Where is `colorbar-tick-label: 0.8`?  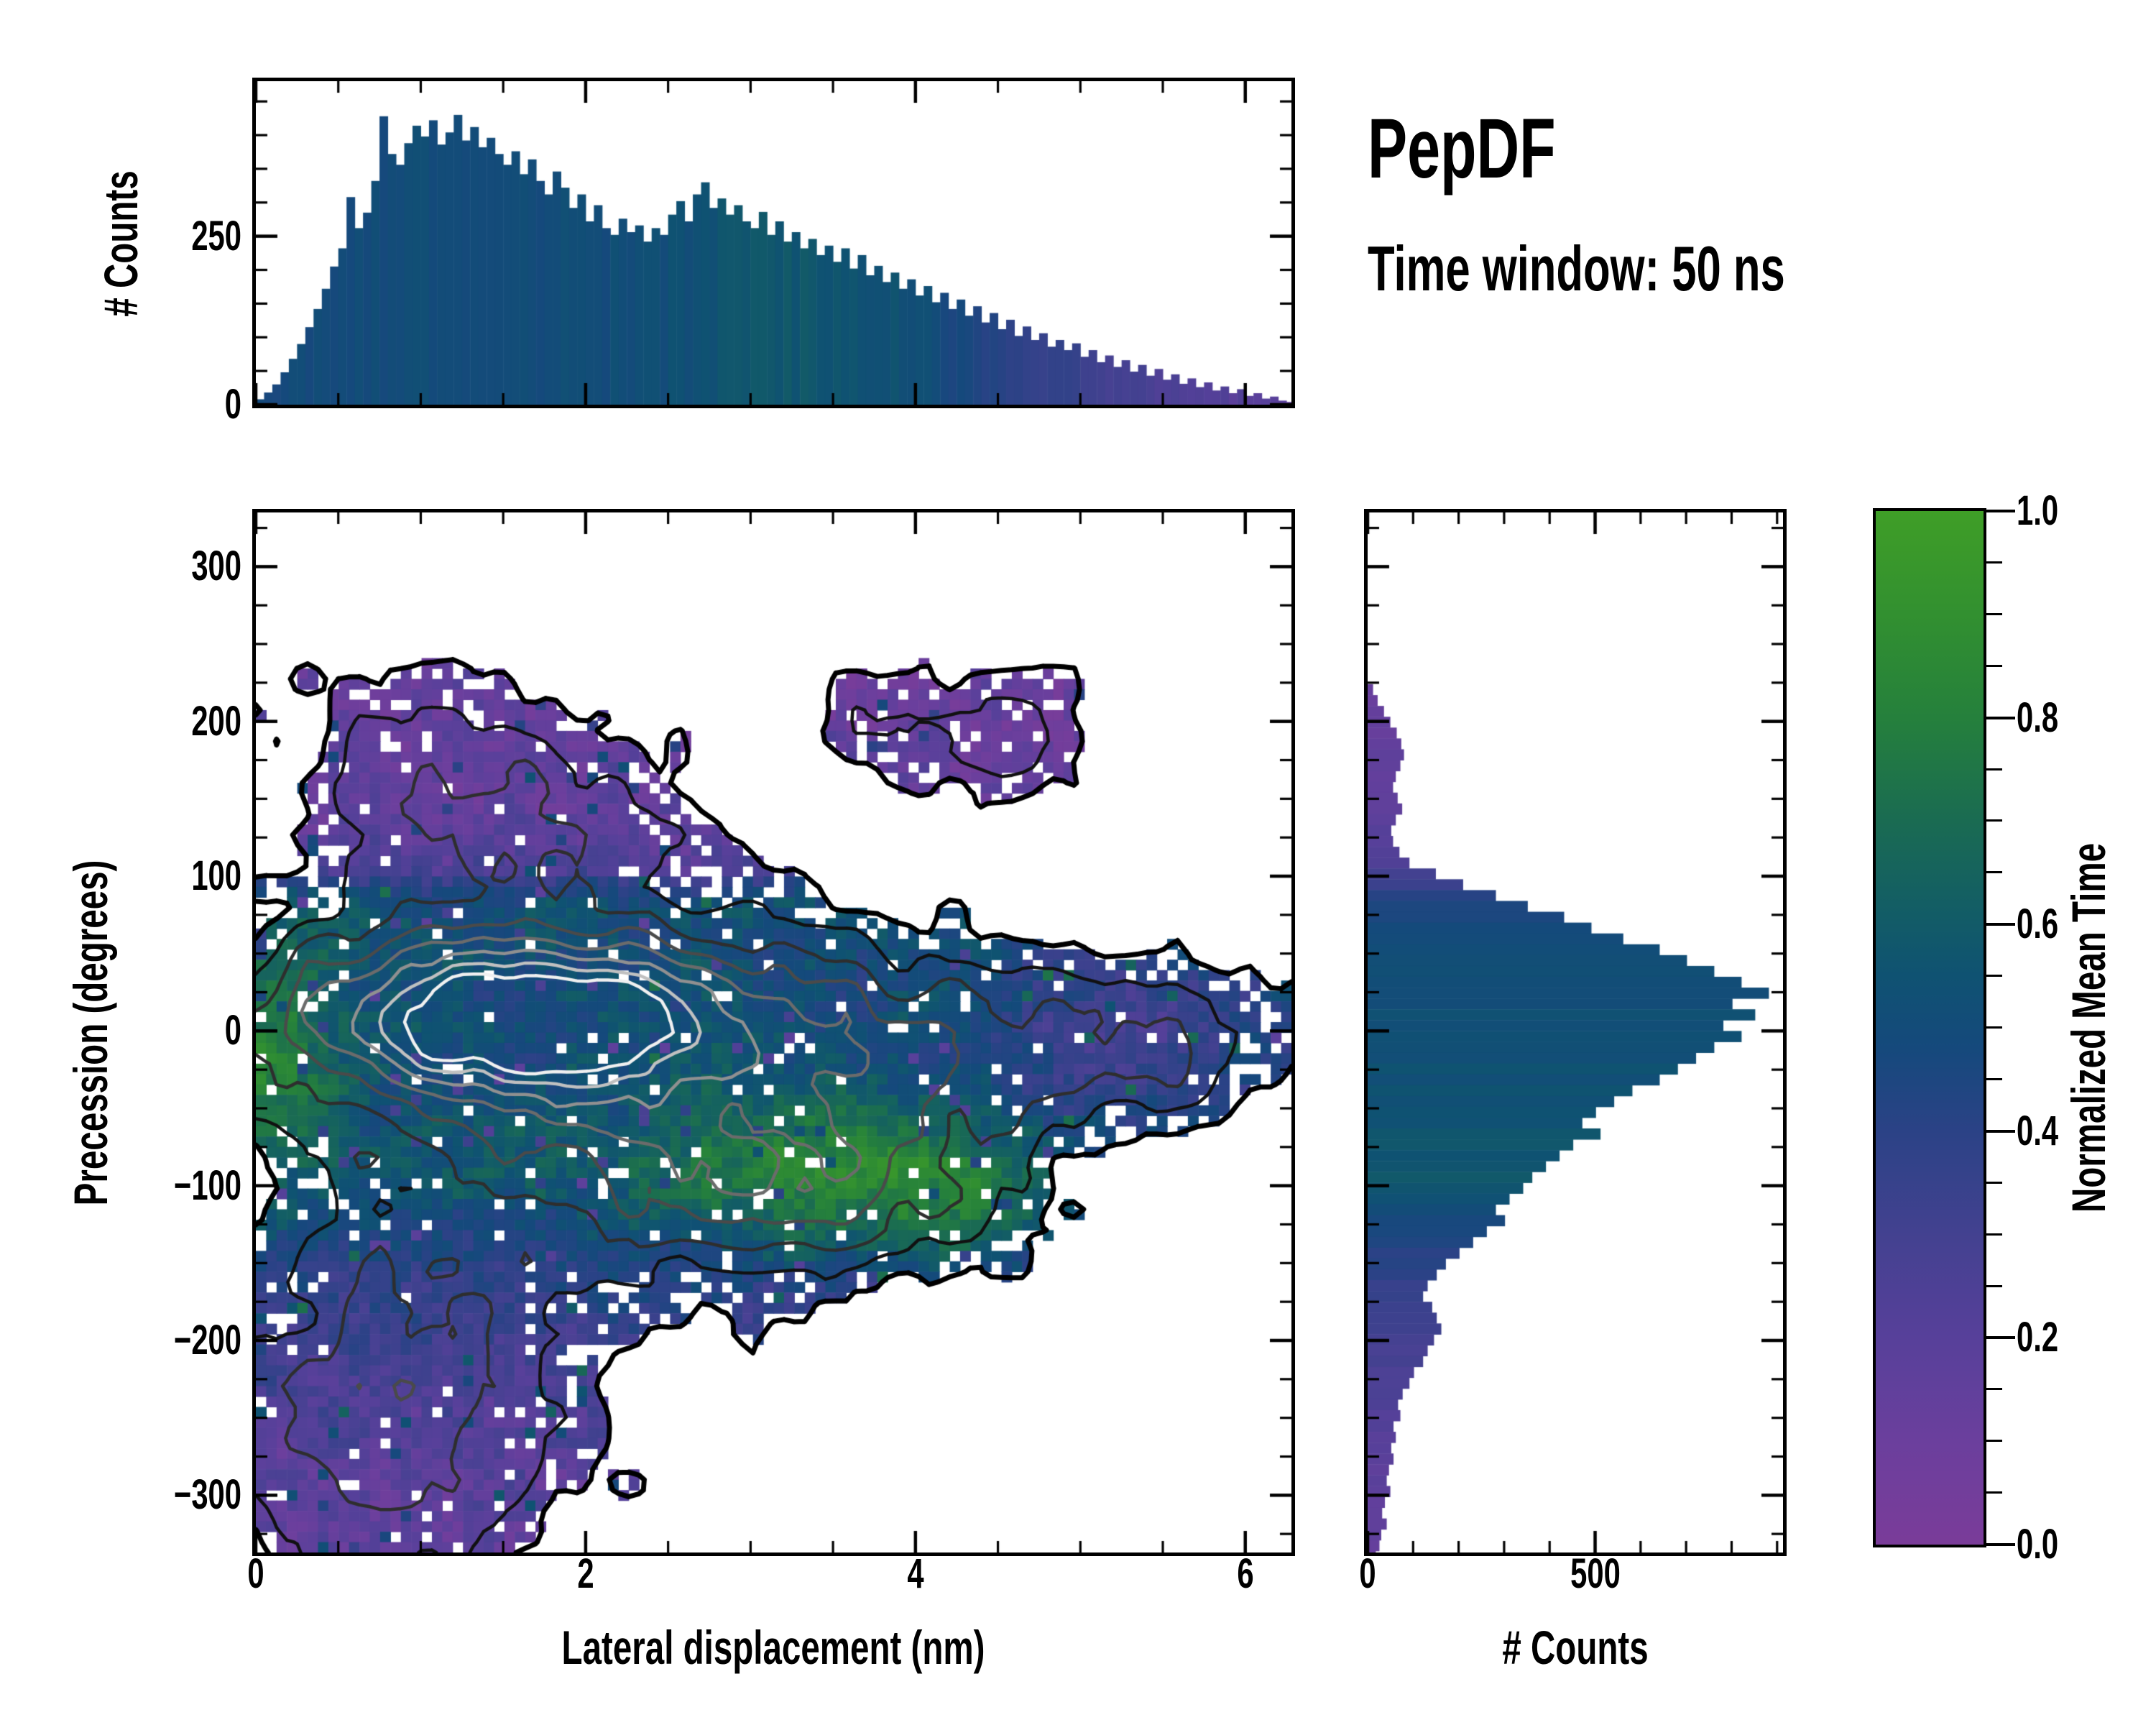
colorbar-tick-label: 0.8 is located at coordinates (2038, 717).